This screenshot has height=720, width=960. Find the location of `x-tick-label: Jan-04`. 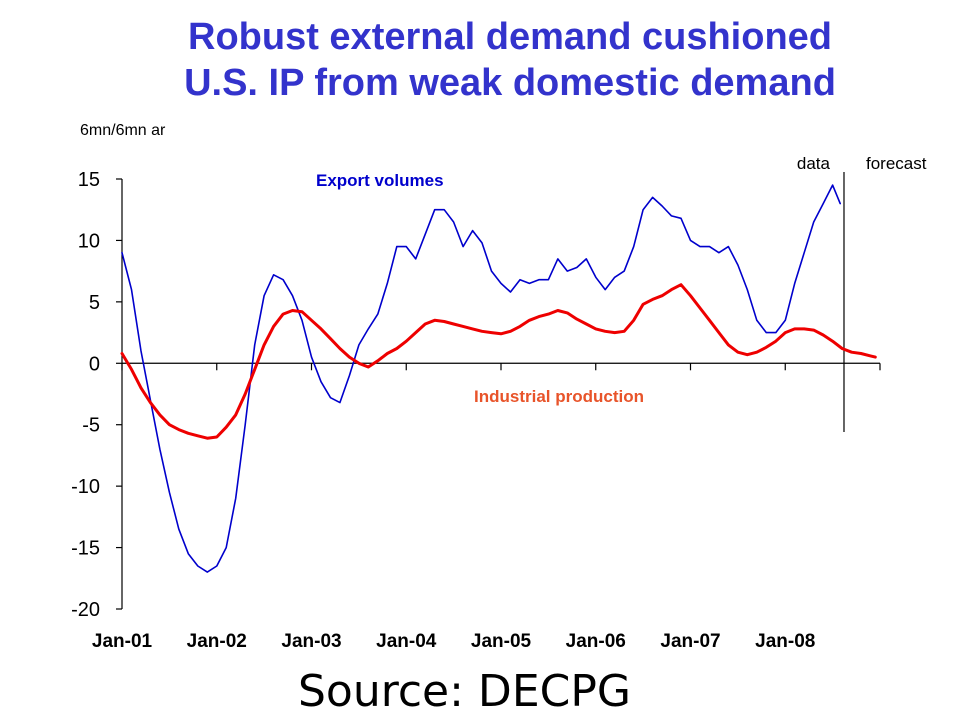

x-tick-label: Jan-04 is located at coordinates (406, 641).